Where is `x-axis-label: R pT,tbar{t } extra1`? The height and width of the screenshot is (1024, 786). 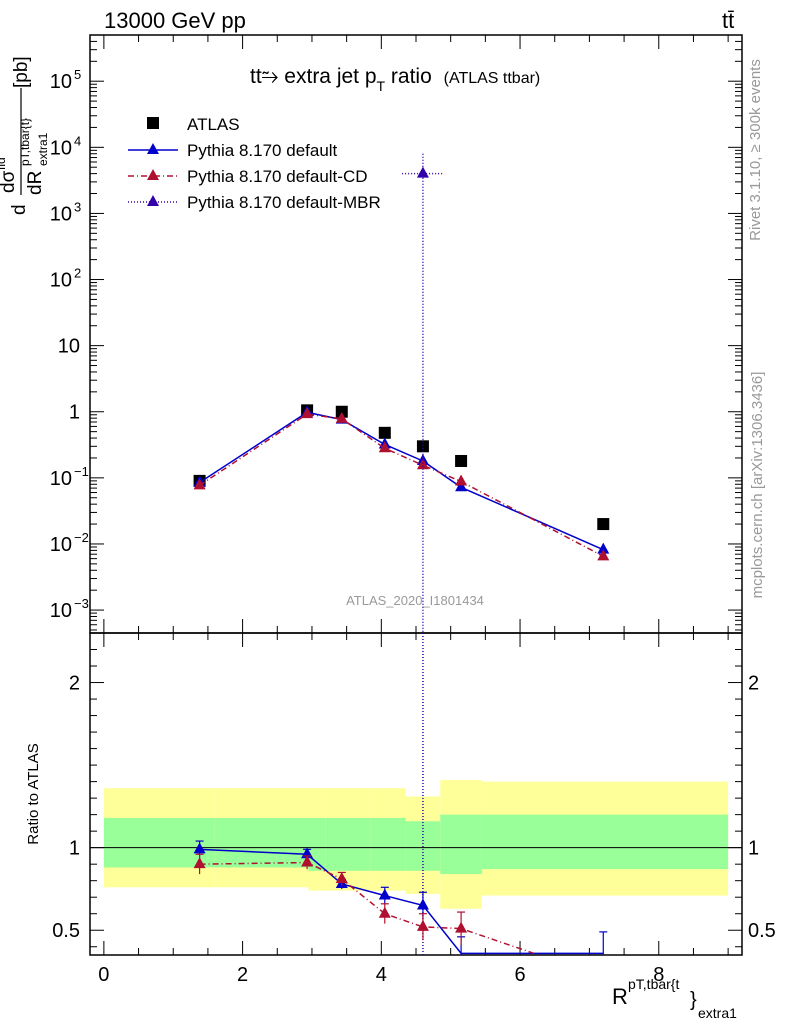
x-axis-label: R pT,tbar{t } extra1 is located at coordinates (674, 998).